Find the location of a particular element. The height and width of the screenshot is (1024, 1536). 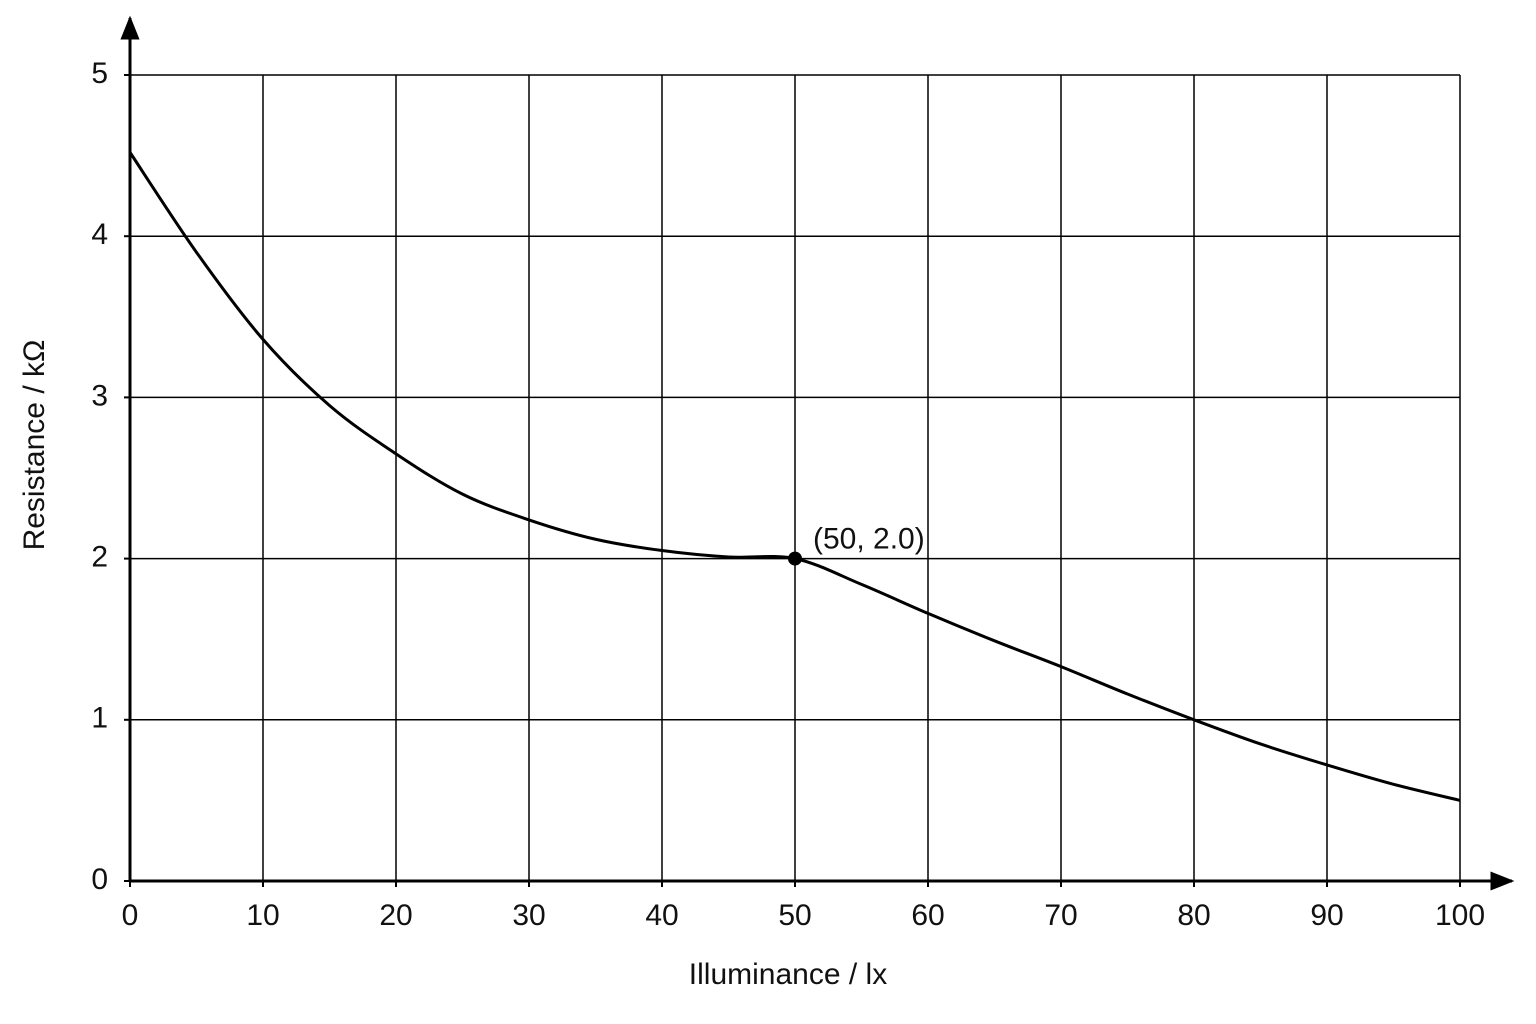

y-axis-label: Resistance / kΩ is located at coordinates (34, 445).